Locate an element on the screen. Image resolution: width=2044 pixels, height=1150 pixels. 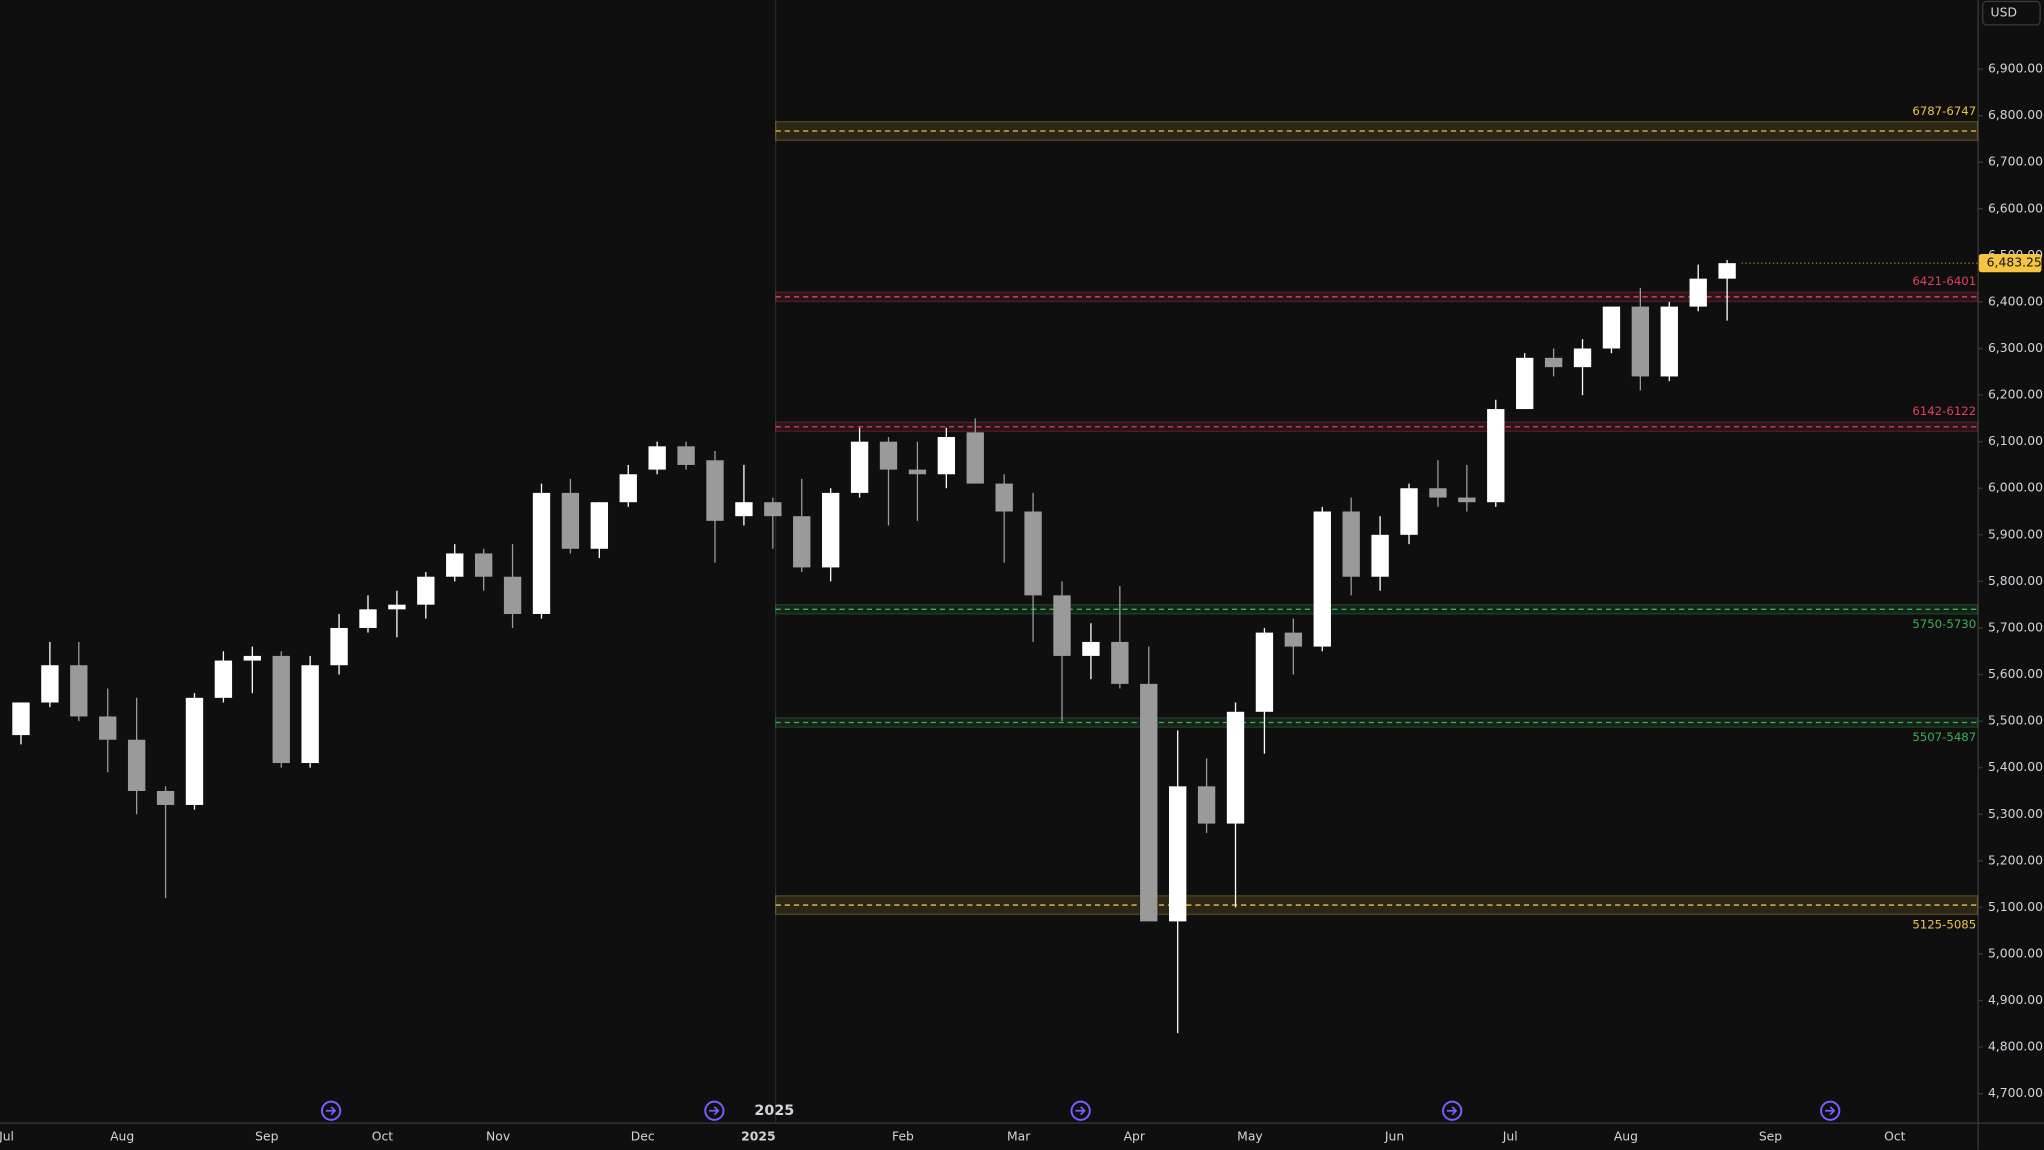
currency-label: USD is located at coordinates (2004, 13).